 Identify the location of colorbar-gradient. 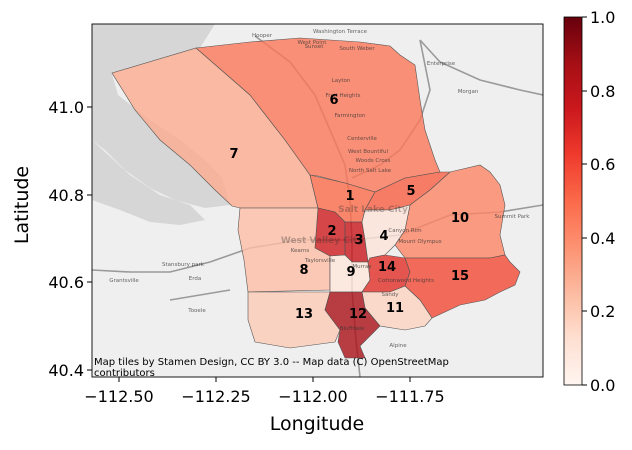
(573, 201).